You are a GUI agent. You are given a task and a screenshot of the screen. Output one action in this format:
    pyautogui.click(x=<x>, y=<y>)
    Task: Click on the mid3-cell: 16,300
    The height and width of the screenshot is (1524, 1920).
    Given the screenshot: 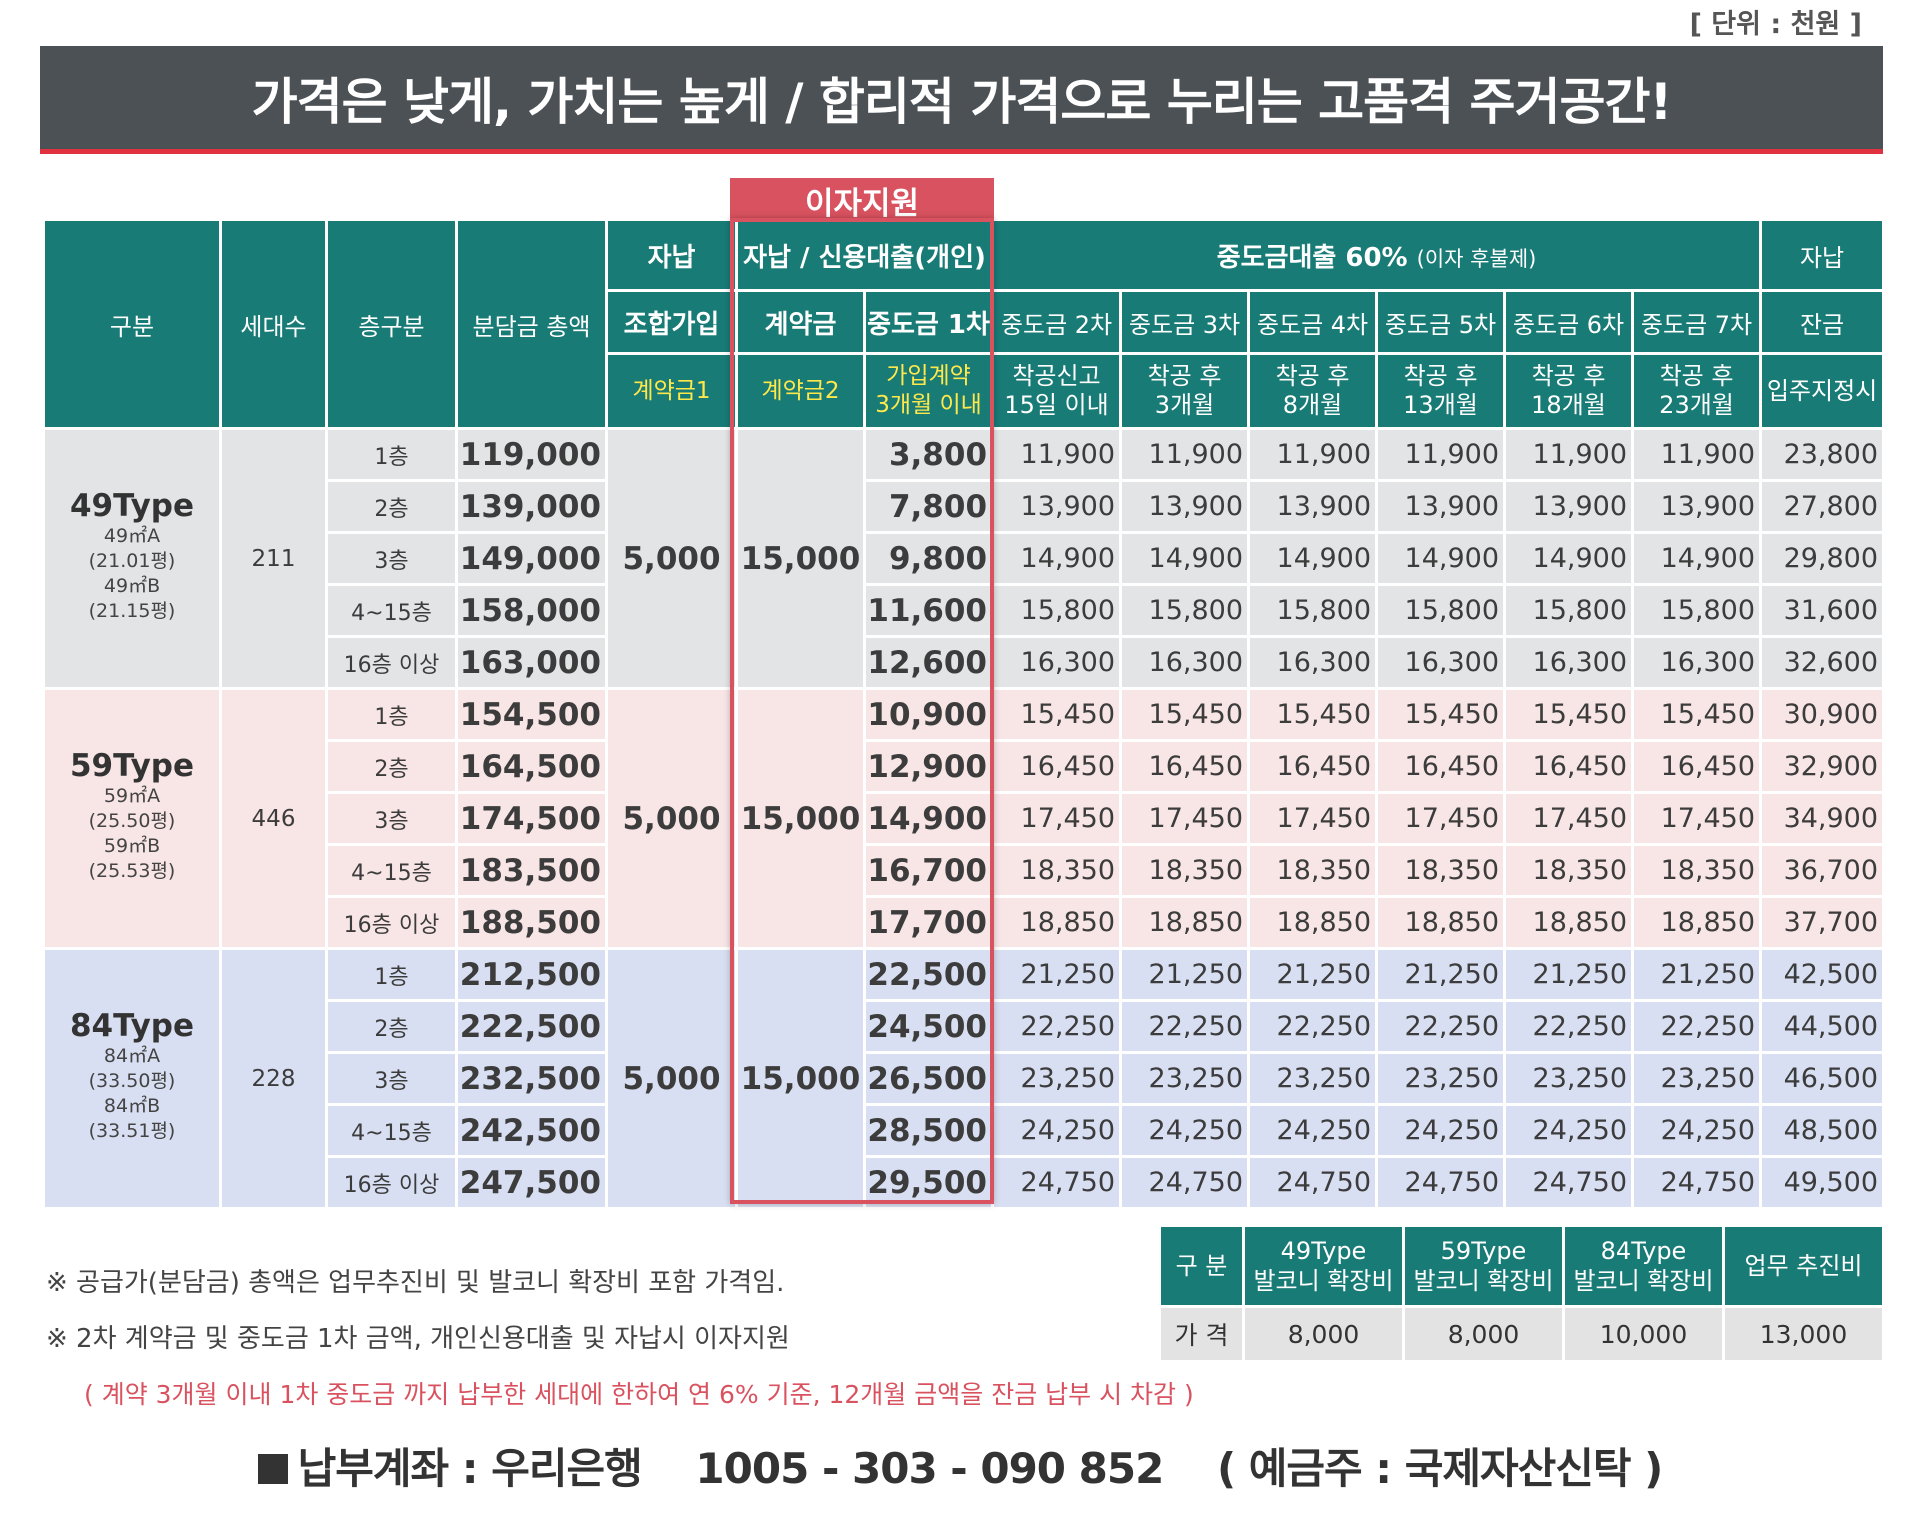 What is the action you would take?
    pyautogui.click(x=1185, y=662)
    